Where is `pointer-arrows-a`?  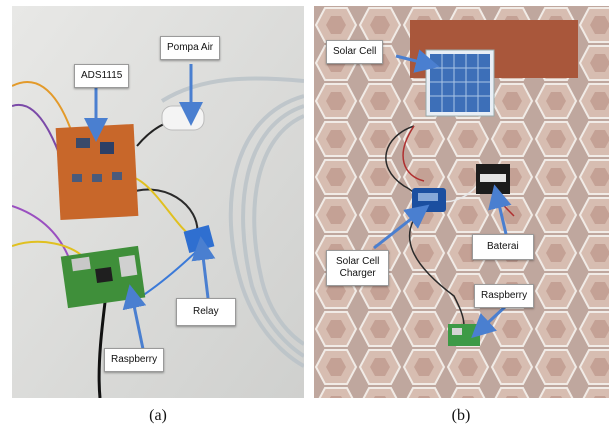 pointer-arrows-a is located at coordinates (150, 207).